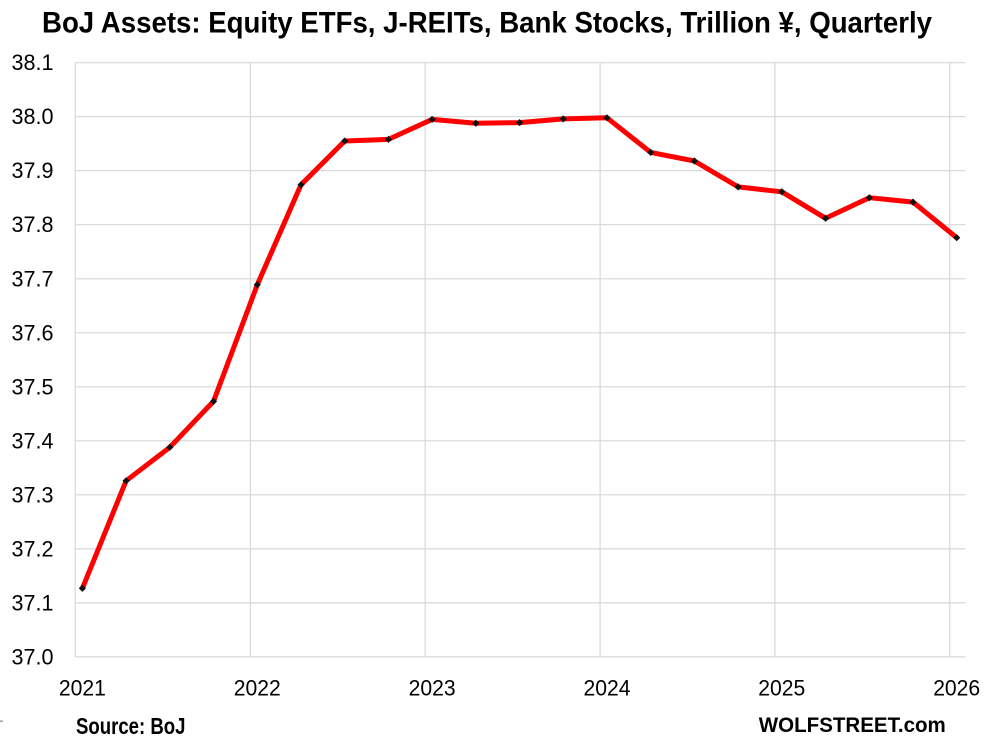 The image size is (993, 756). I want to click on svg-text: 37.3, so click(33, 494).